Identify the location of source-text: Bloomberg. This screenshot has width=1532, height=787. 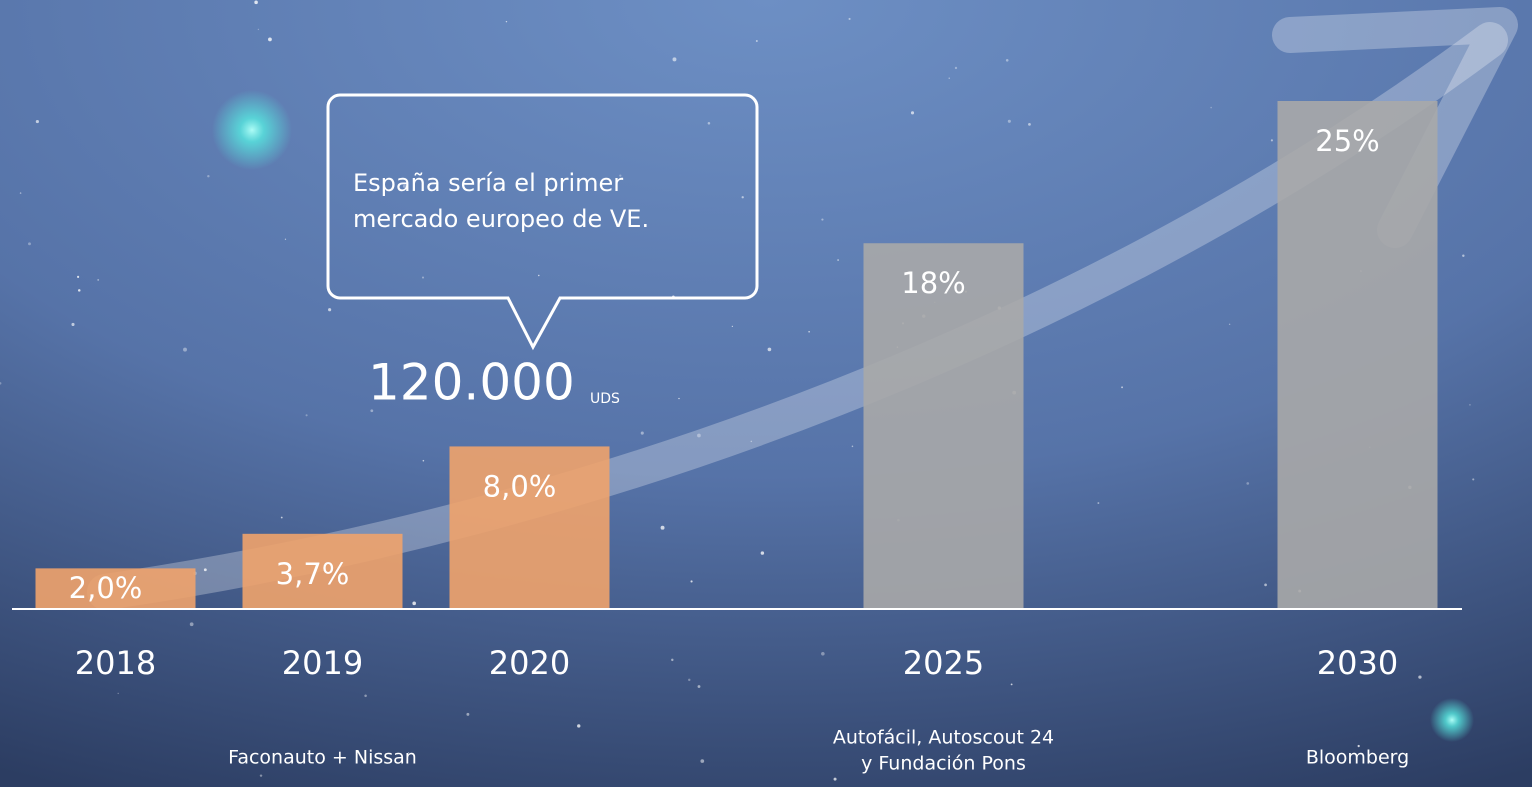
(1357, 758).